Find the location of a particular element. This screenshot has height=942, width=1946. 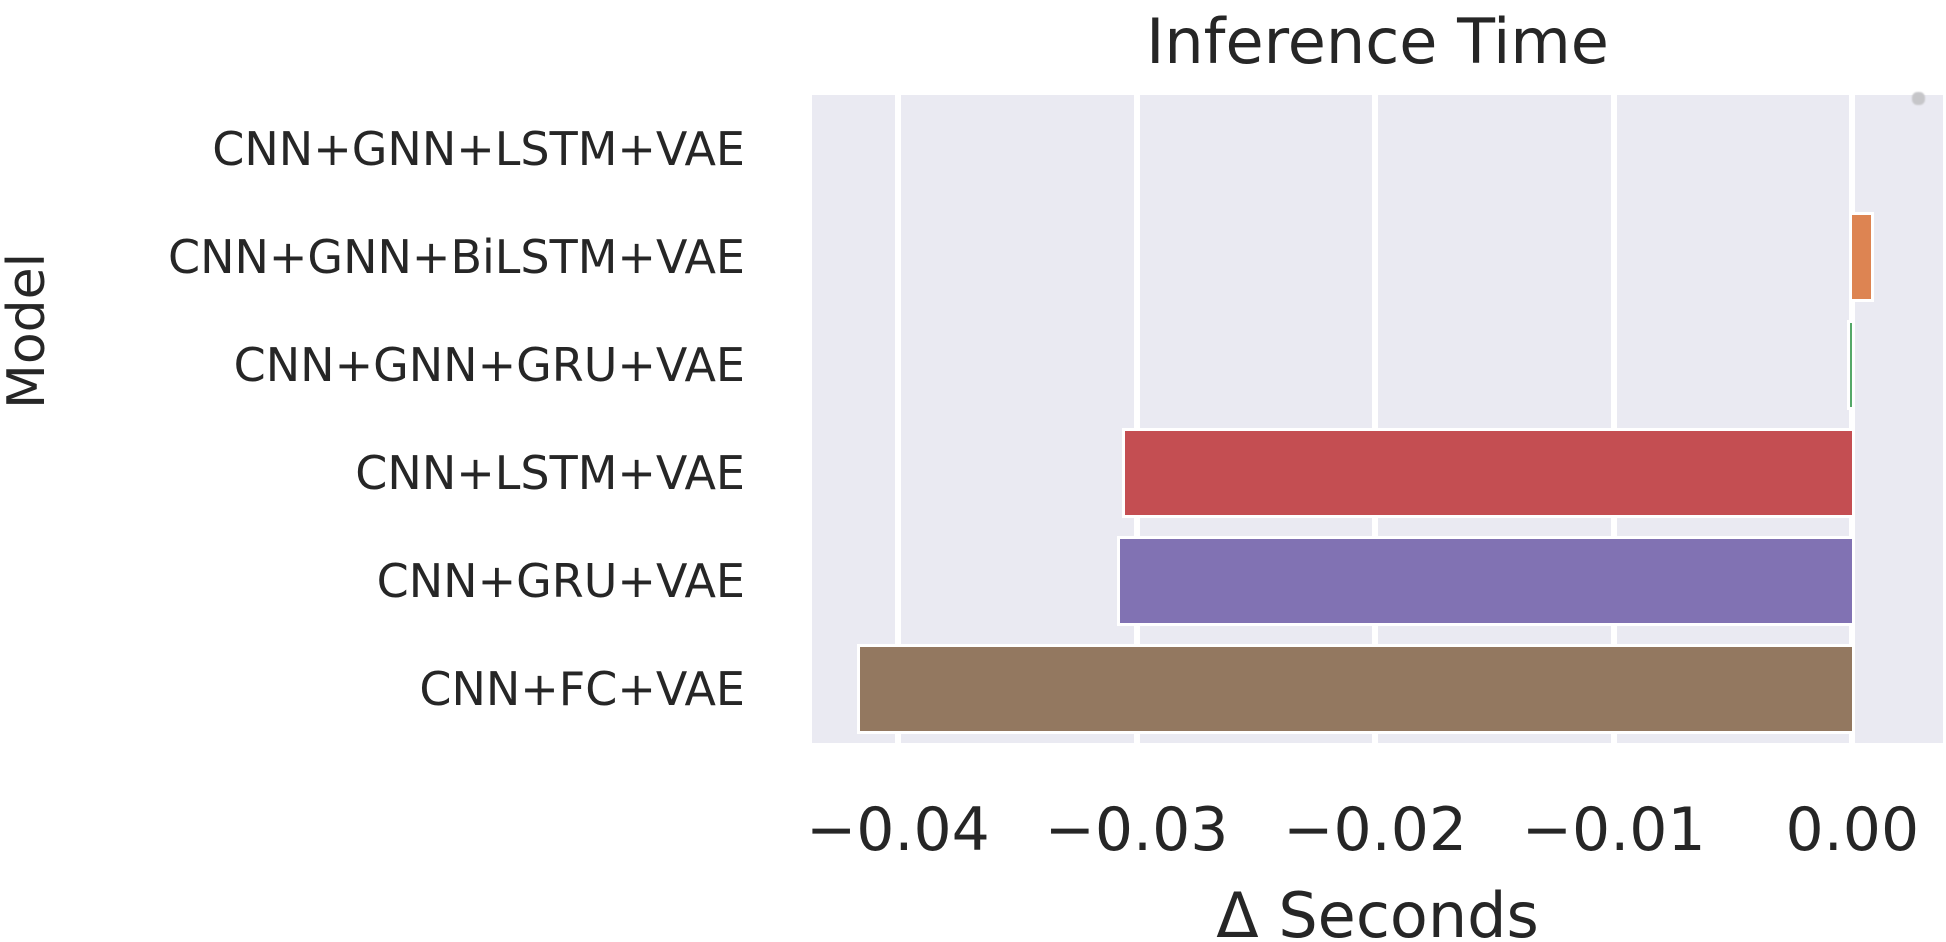

y-tick-label-cnn-gnn-gru-vae: CNN+GNN+GRU+VAE is located at coordinates (489, 365).